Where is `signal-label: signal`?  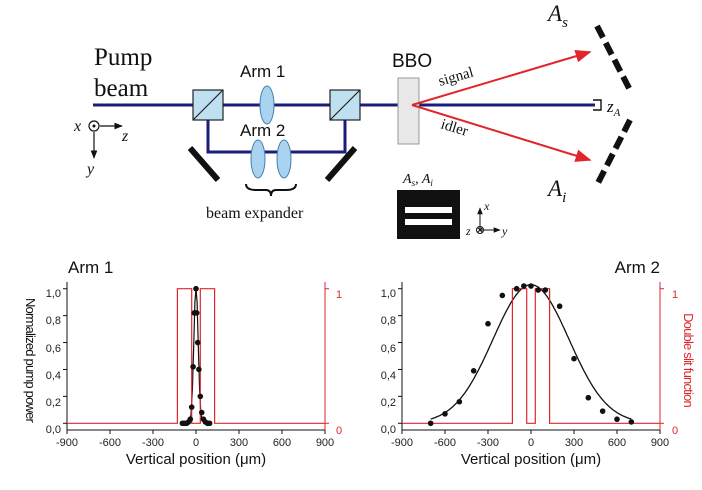
signal-label: signal is located at coordinates (456, 77).